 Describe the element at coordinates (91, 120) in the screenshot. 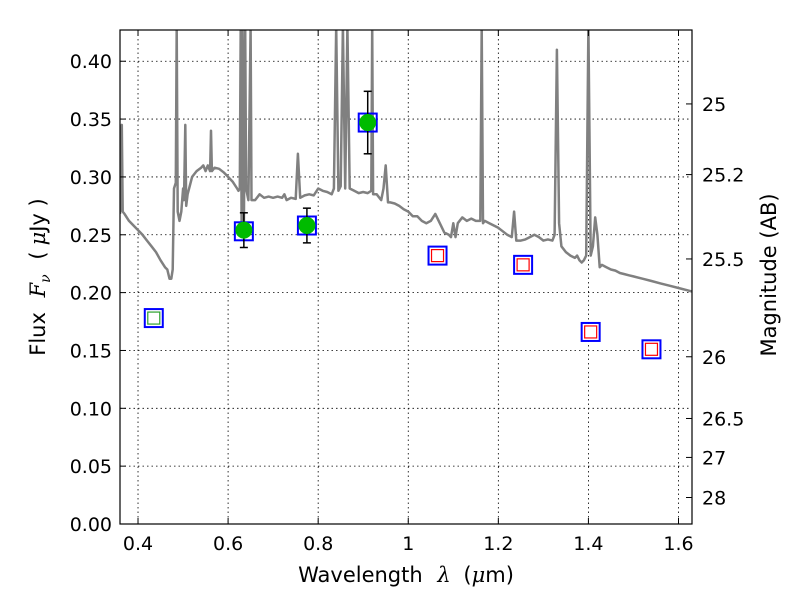

I see `y-tick-label: 0.35` at that location.